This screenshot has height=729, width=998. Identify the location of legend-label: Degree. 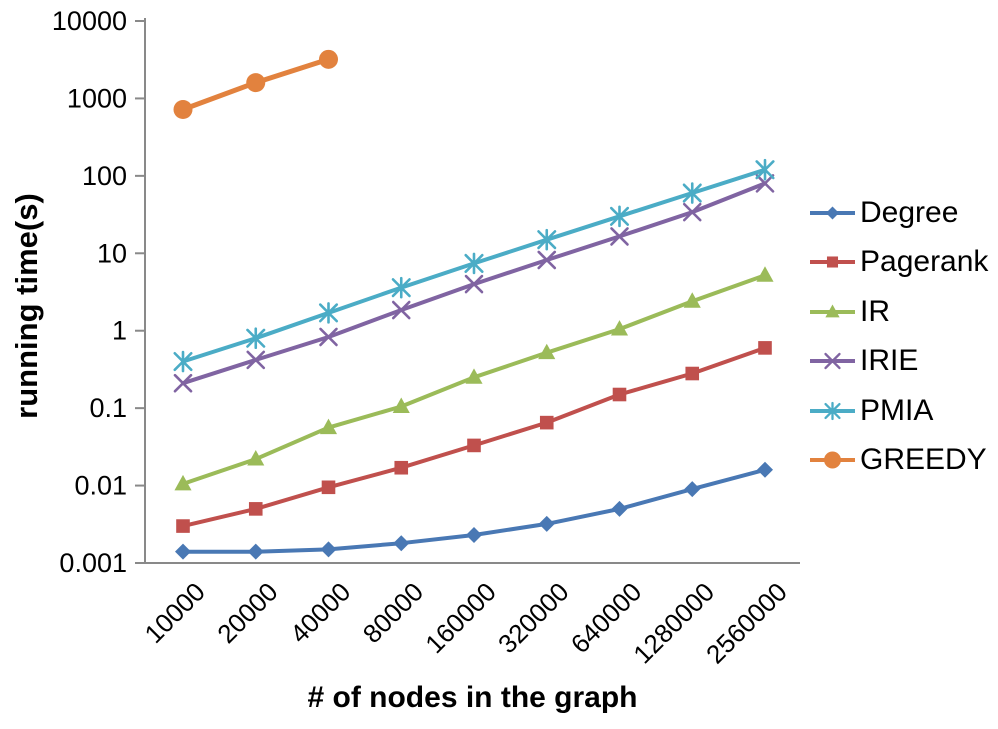
(909, 212).